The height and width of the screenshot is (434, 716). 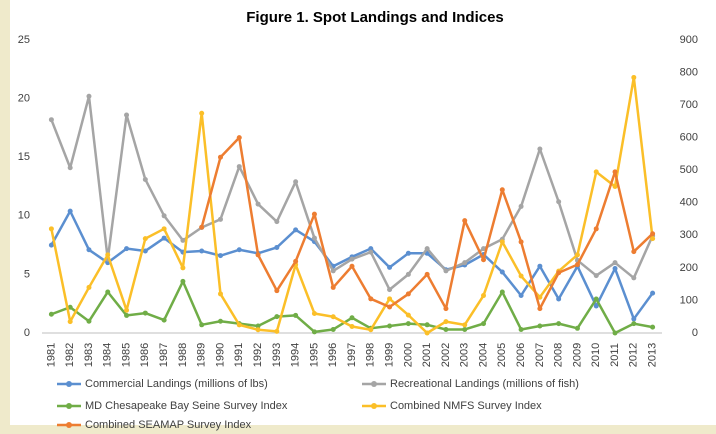 I want to click on y2-tick-label: 200, so click(x=689, y=268).